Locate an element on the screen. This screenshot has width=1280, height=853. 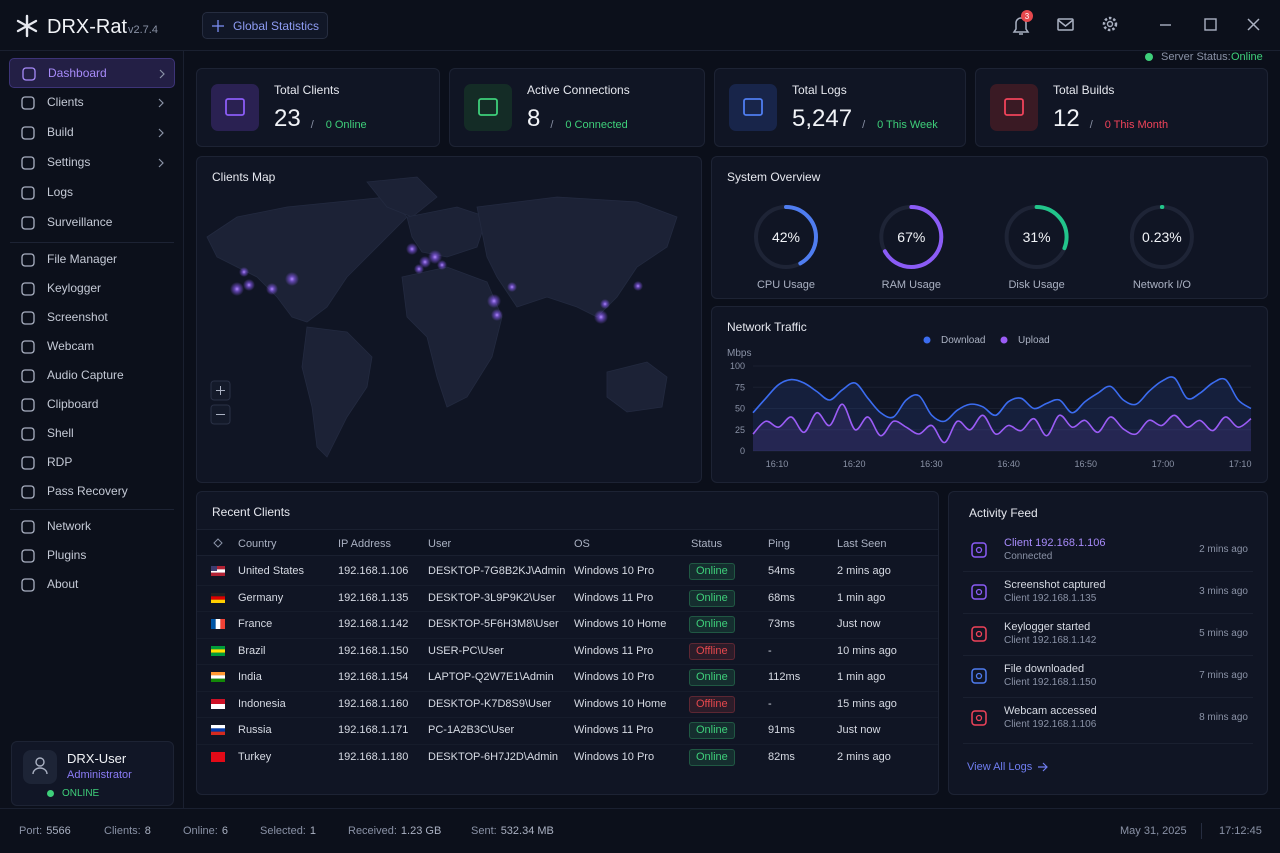
cell: 15 mins ago is located at coordinates (867, 703).